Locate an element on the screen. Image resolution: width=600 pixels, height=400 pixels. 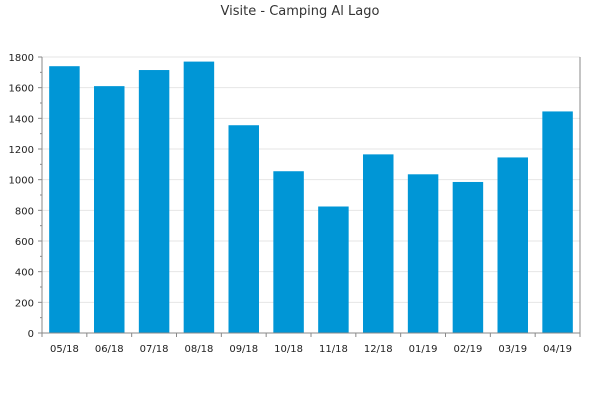
x-tick-label: 12/18 is located at coordinates (378, 349).